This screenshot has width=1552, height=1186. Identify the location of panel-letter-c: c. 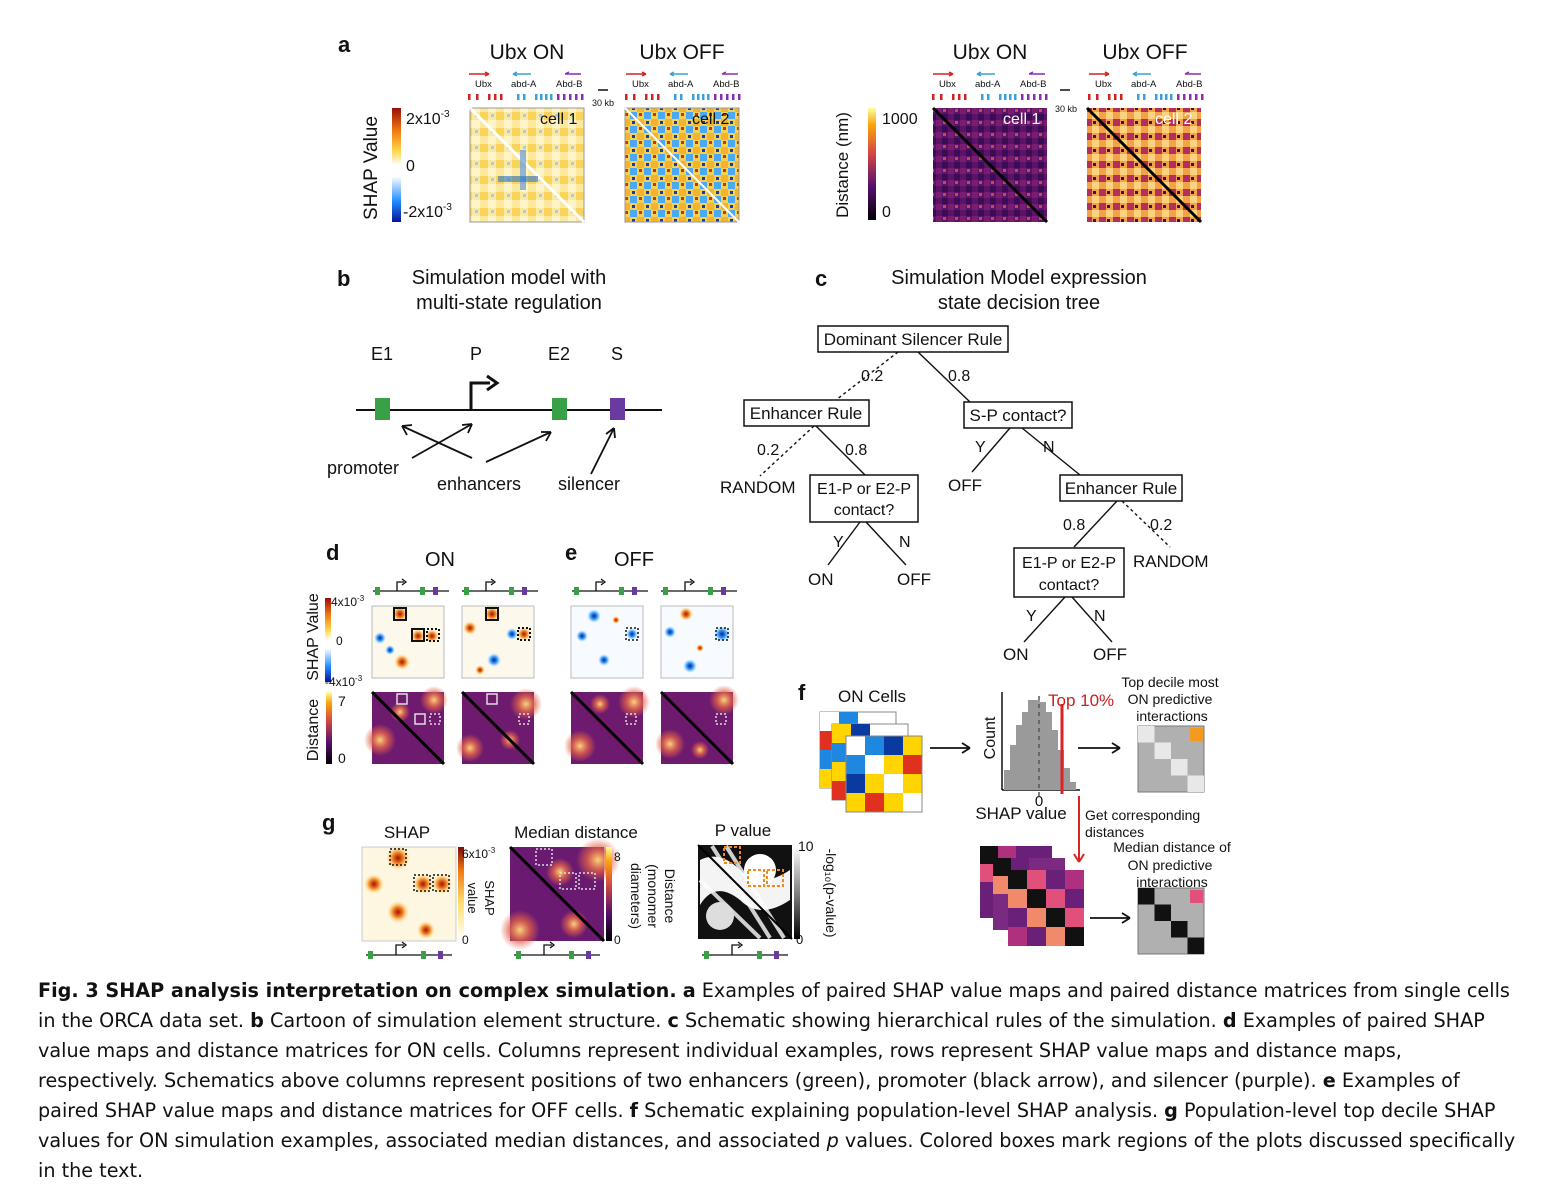
(821, 278).